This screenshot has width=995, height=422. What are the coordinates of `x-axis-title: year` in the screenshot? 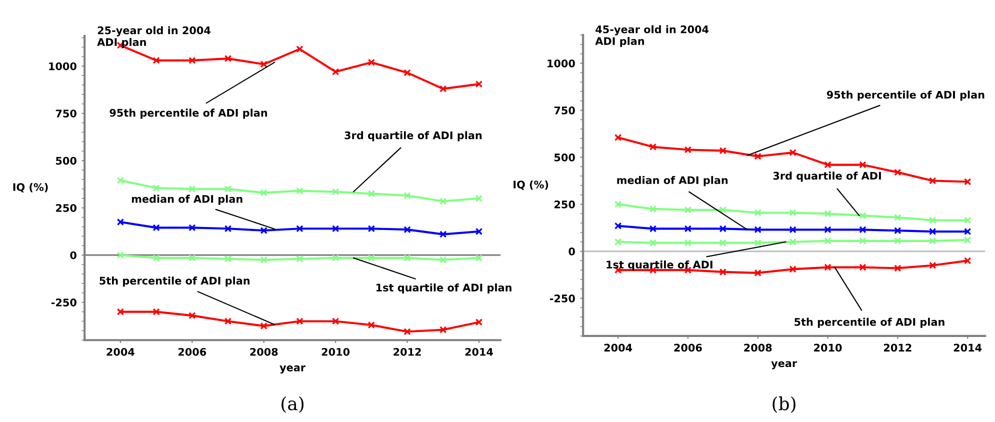 It's located at (784, 365).